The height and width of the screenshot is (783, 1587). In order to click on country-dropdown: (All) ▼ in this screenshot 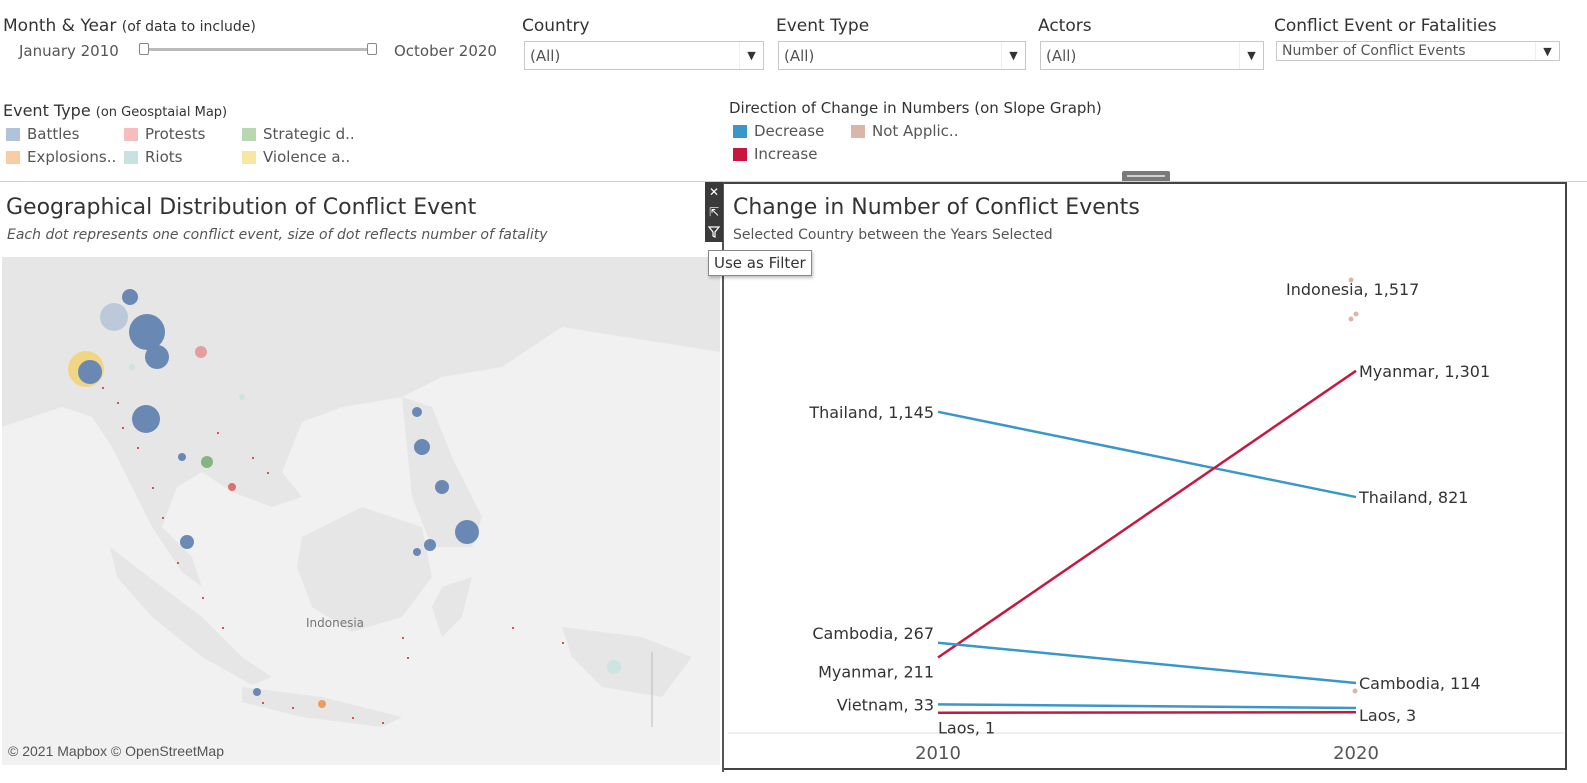, I will do `click(644, 55)`.